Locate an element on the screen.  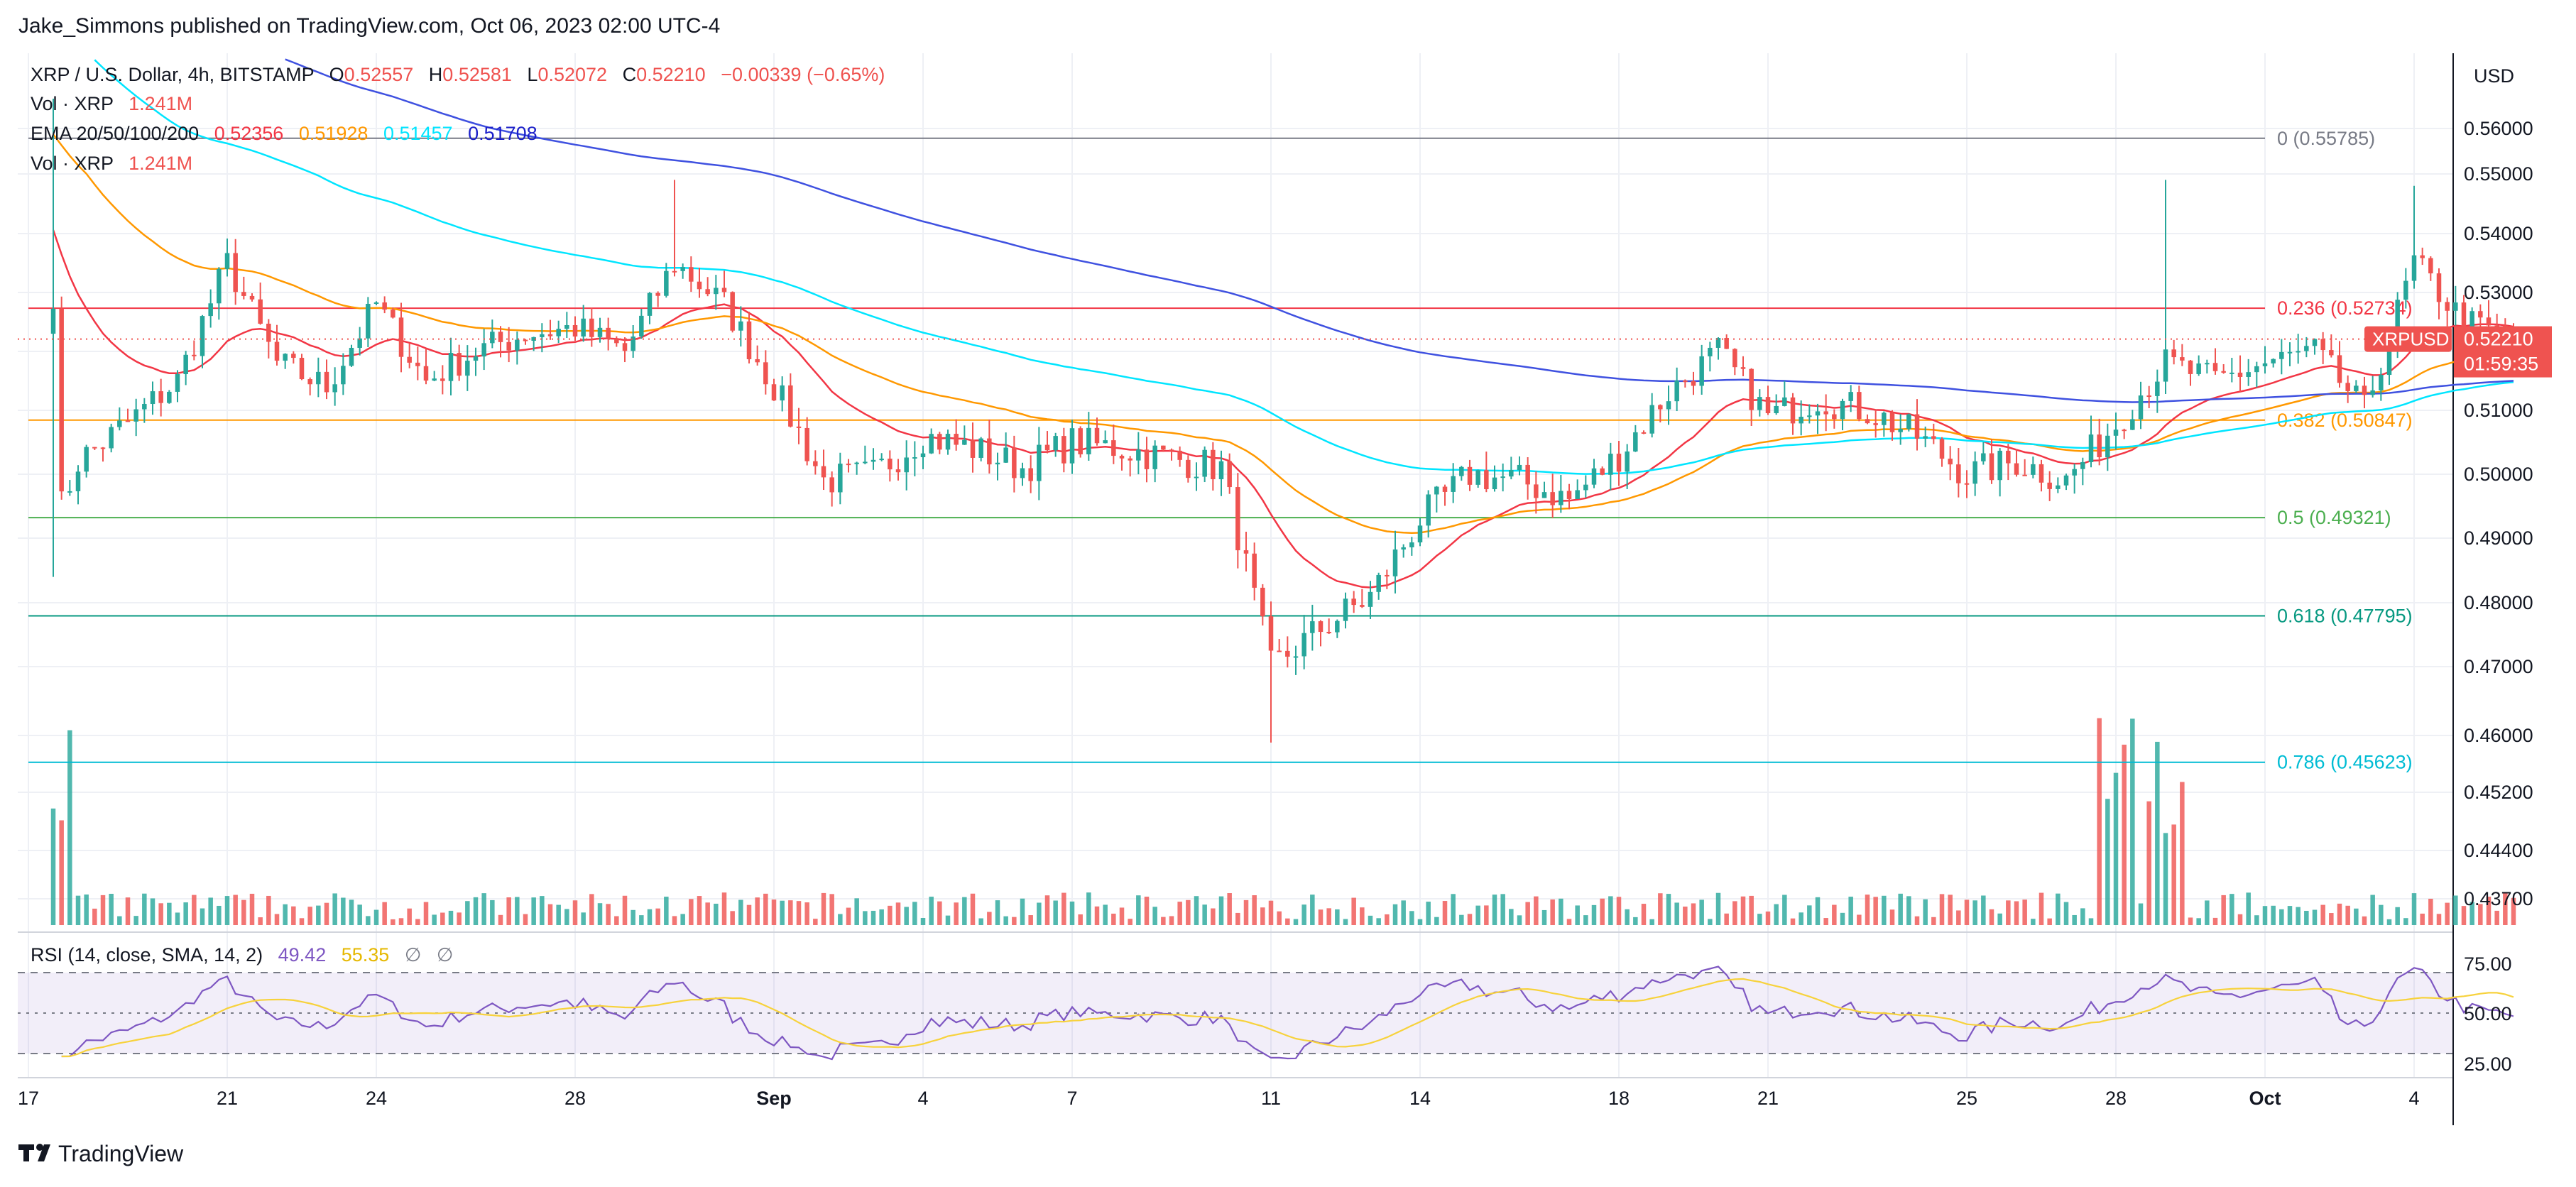
price-tick: 0.53000 is located at coordinates (2498, 292).